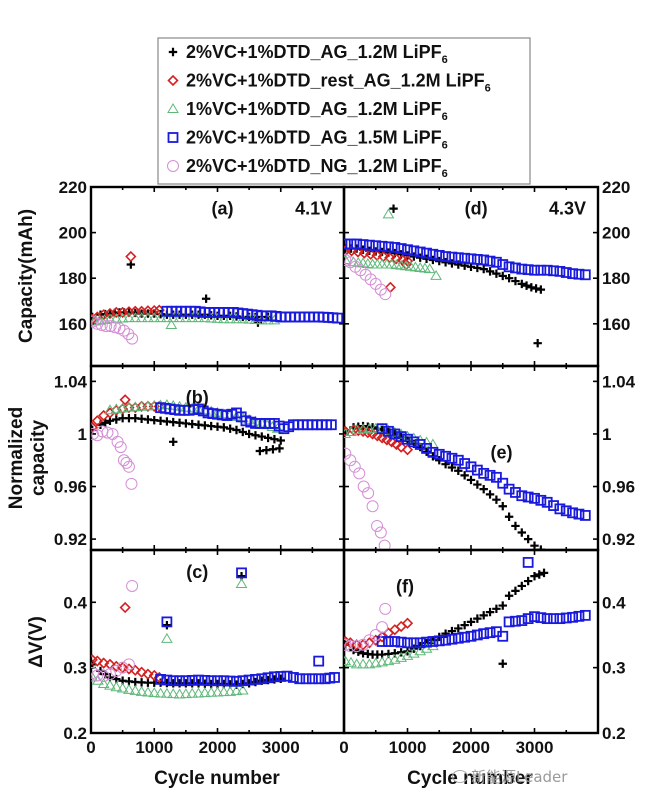  I want to click on y-tick-label: 0.2, so click(614, 733).